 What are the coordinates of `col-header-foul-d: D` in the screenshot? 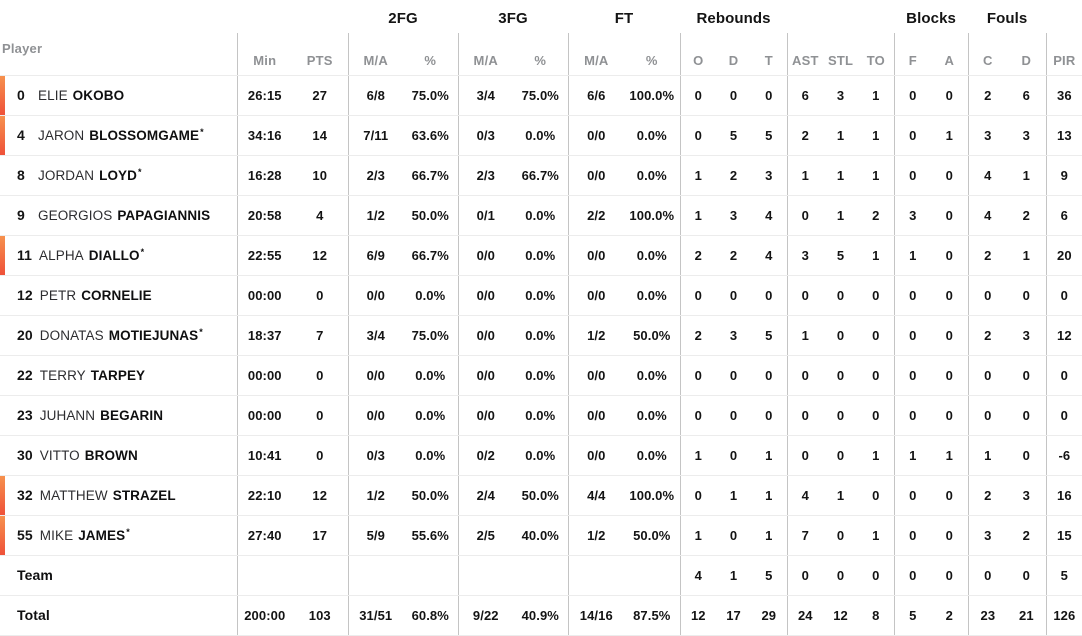 It's located at (1027, 54).